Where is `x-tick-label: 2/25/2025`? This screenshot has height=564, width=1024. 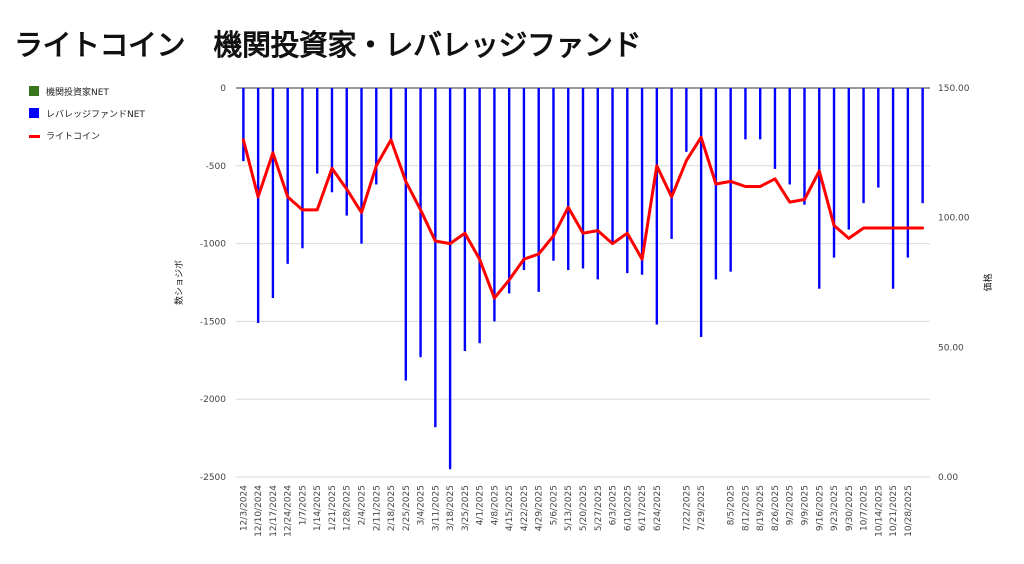
x-tick-label: 2/25/2025 is located at coordinates (407, 508).